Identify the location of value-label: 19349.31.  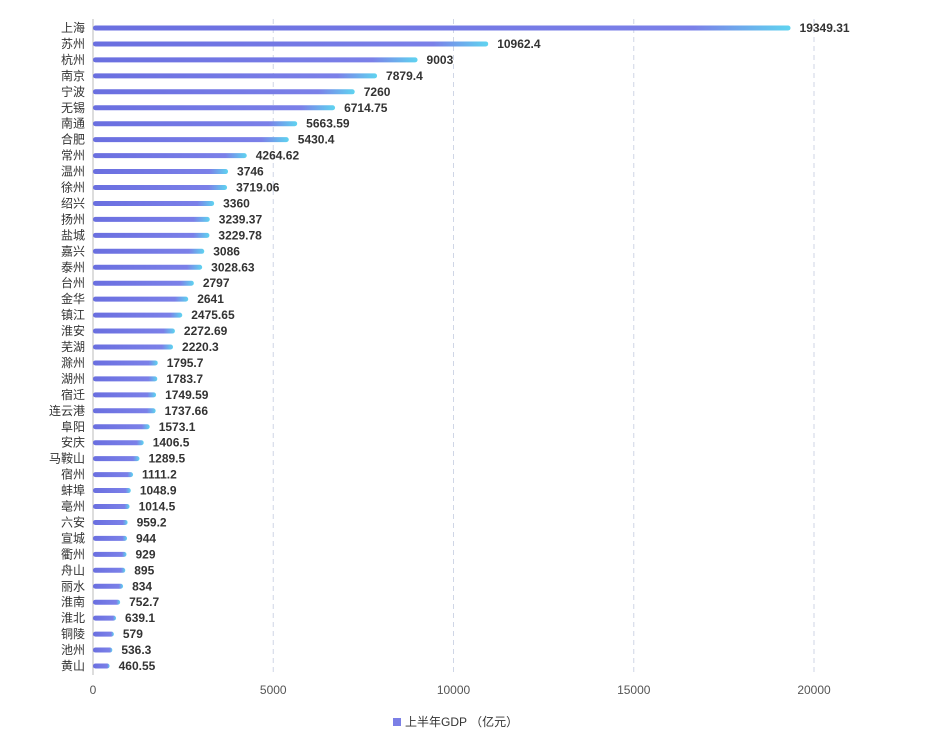
(825, 28).